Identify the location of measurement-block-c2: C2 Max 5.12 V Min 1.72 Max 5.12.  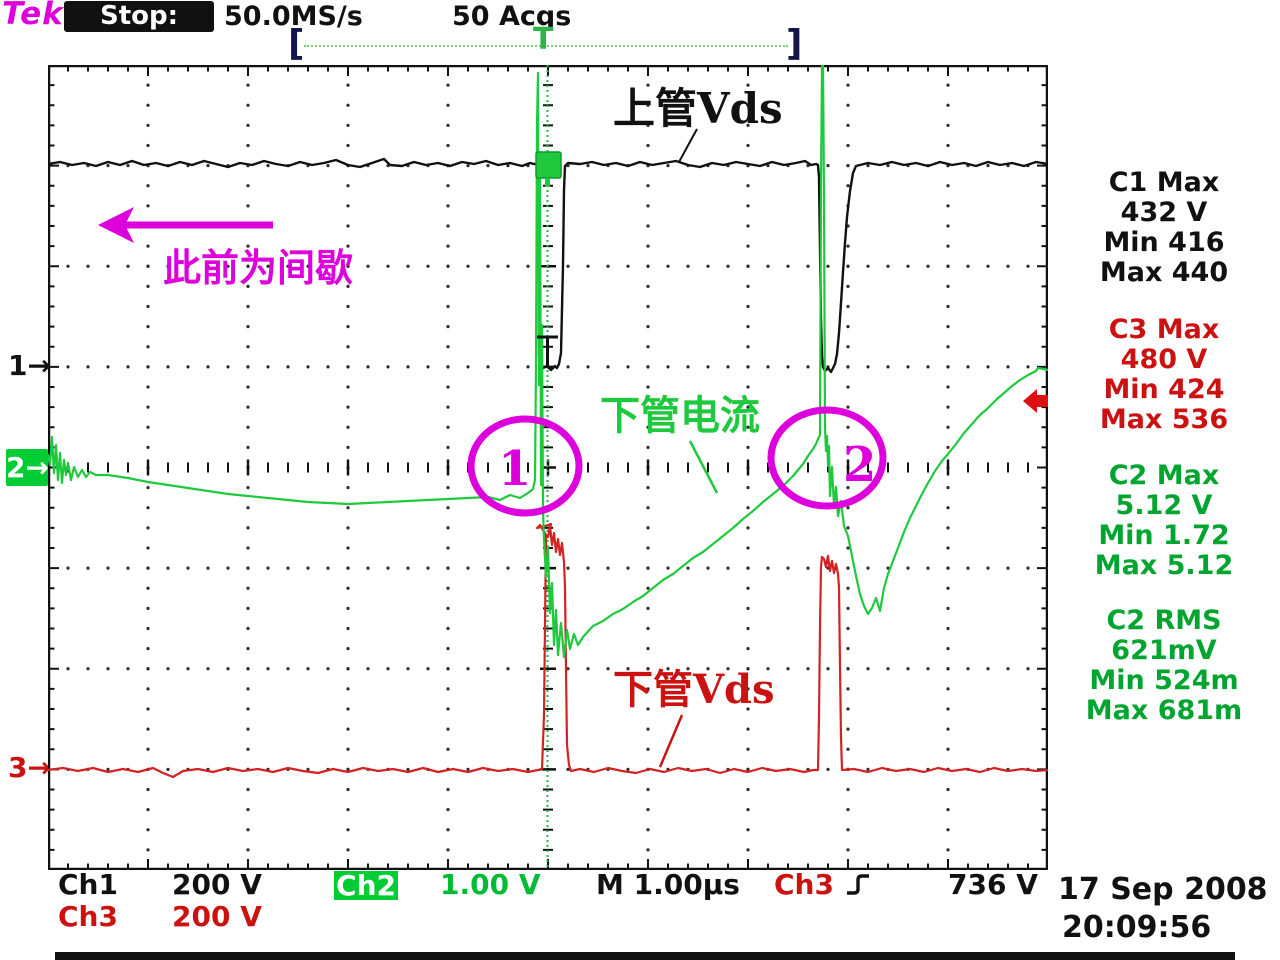
(1164, 521).